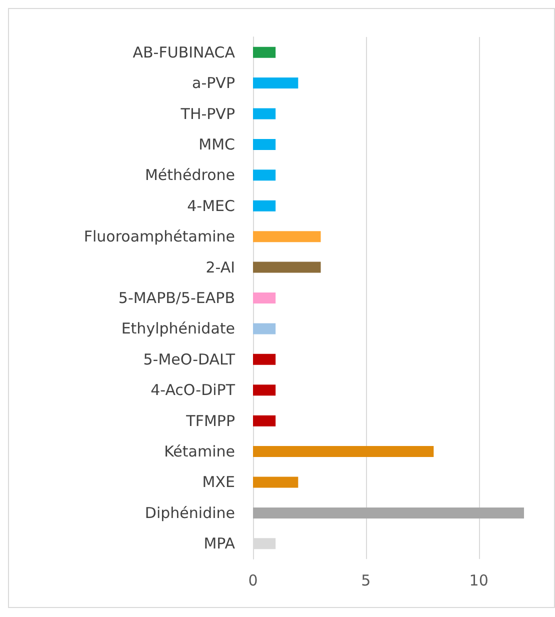 The width and height of the screenshot is (555, 617). What do you see at coordinates (210, 421) in the screenshot?
I see `y-tick-label: TFMPP` at bounding box center [210, 421].